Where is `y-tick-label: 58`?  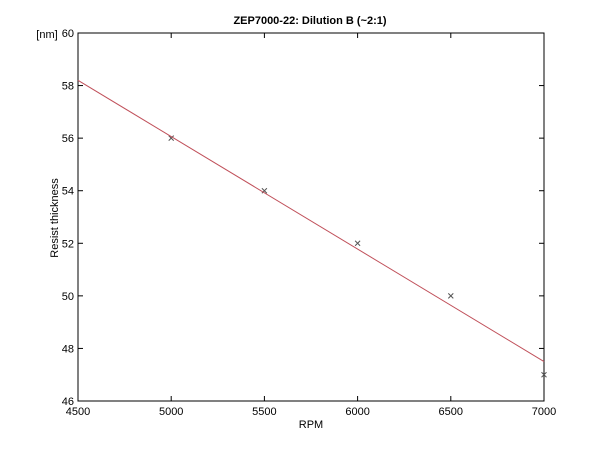 y-tick-label: 58 is located at coordinates (68, 87).